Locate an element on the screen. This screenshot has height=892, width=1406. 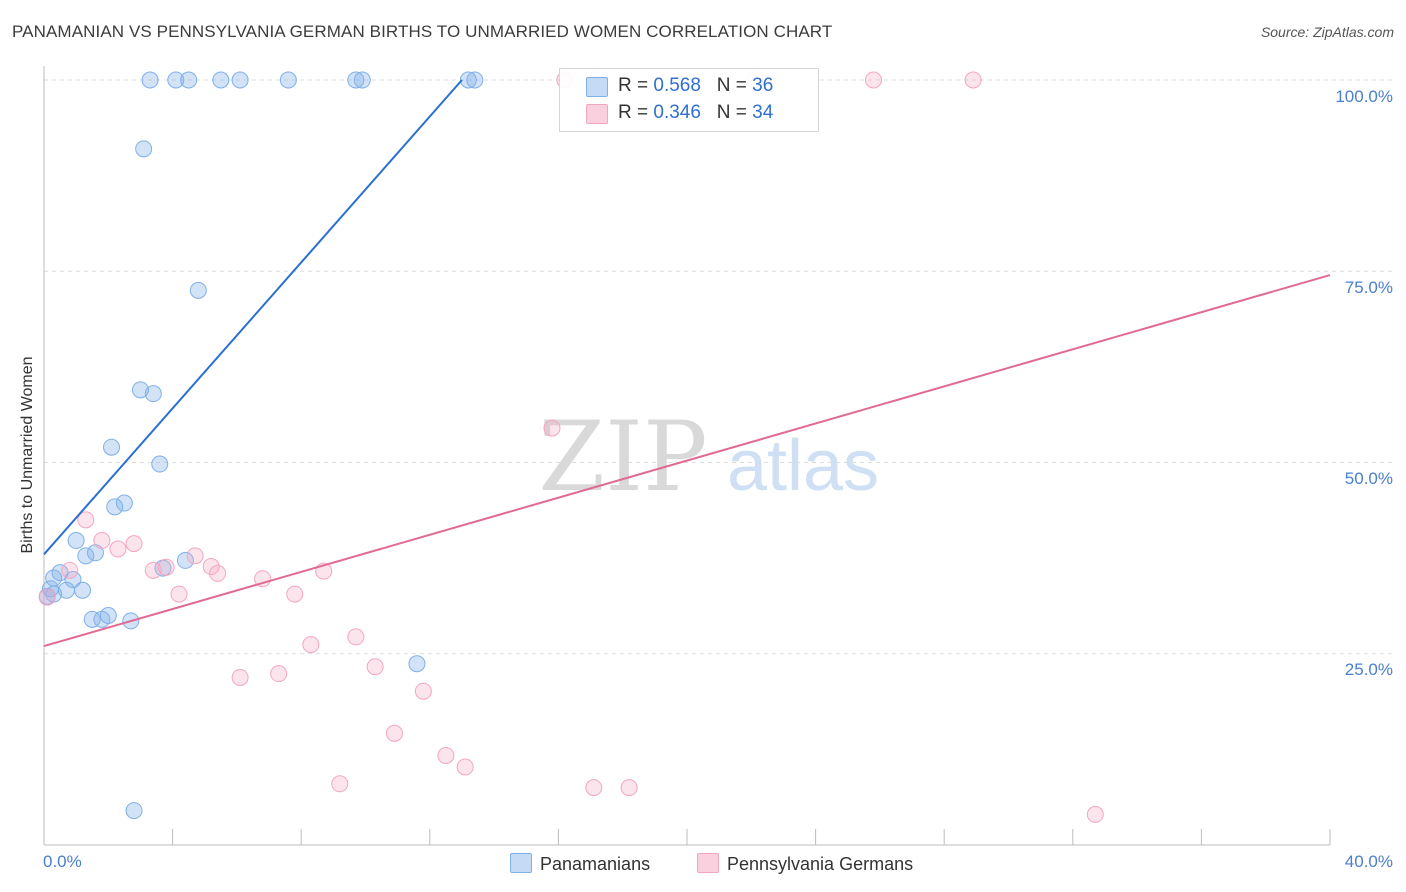
bottom-legend-pennsylvania-germans: Pennsylvania Germans is located at coordinates (805, 864).